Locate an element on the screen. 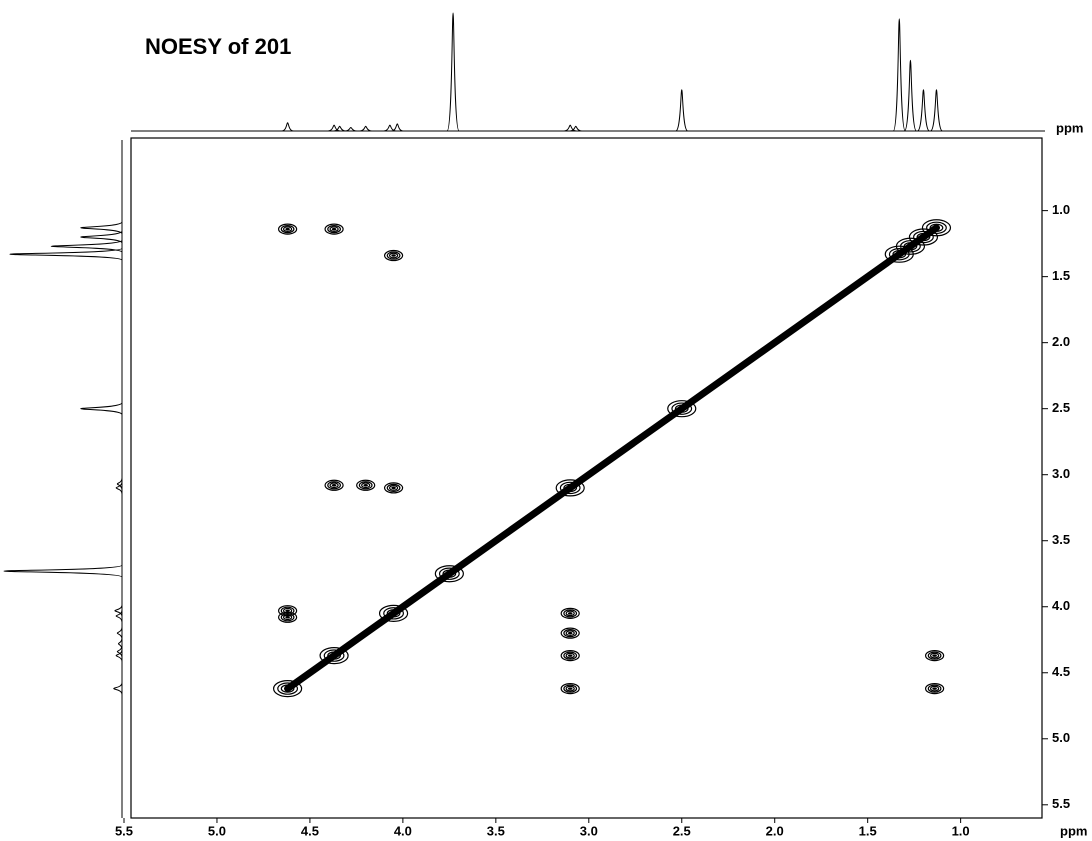  x-tick-label: 5.0 is located at coordinates (217, 830).